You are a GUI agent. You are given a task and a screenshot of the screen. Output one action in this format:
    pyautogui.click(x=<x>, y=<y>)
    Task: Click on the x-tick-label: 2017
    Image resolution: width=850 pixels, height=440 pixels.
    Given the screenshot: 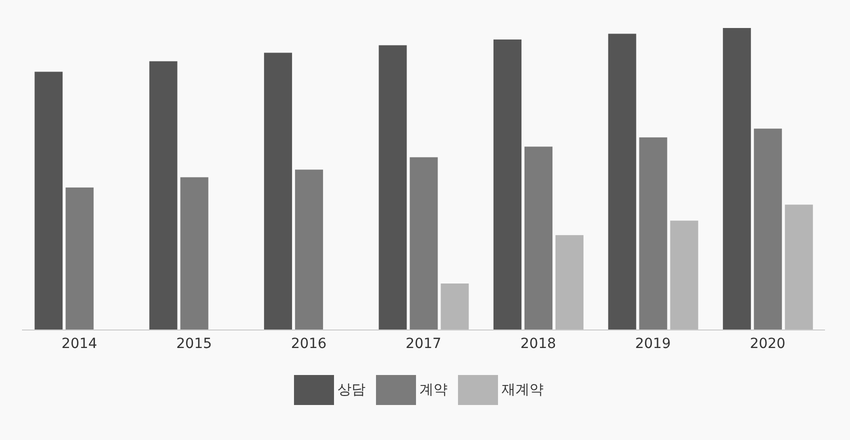 What is the action you would take?
    pyautogui.click(x=424, y=344)
    